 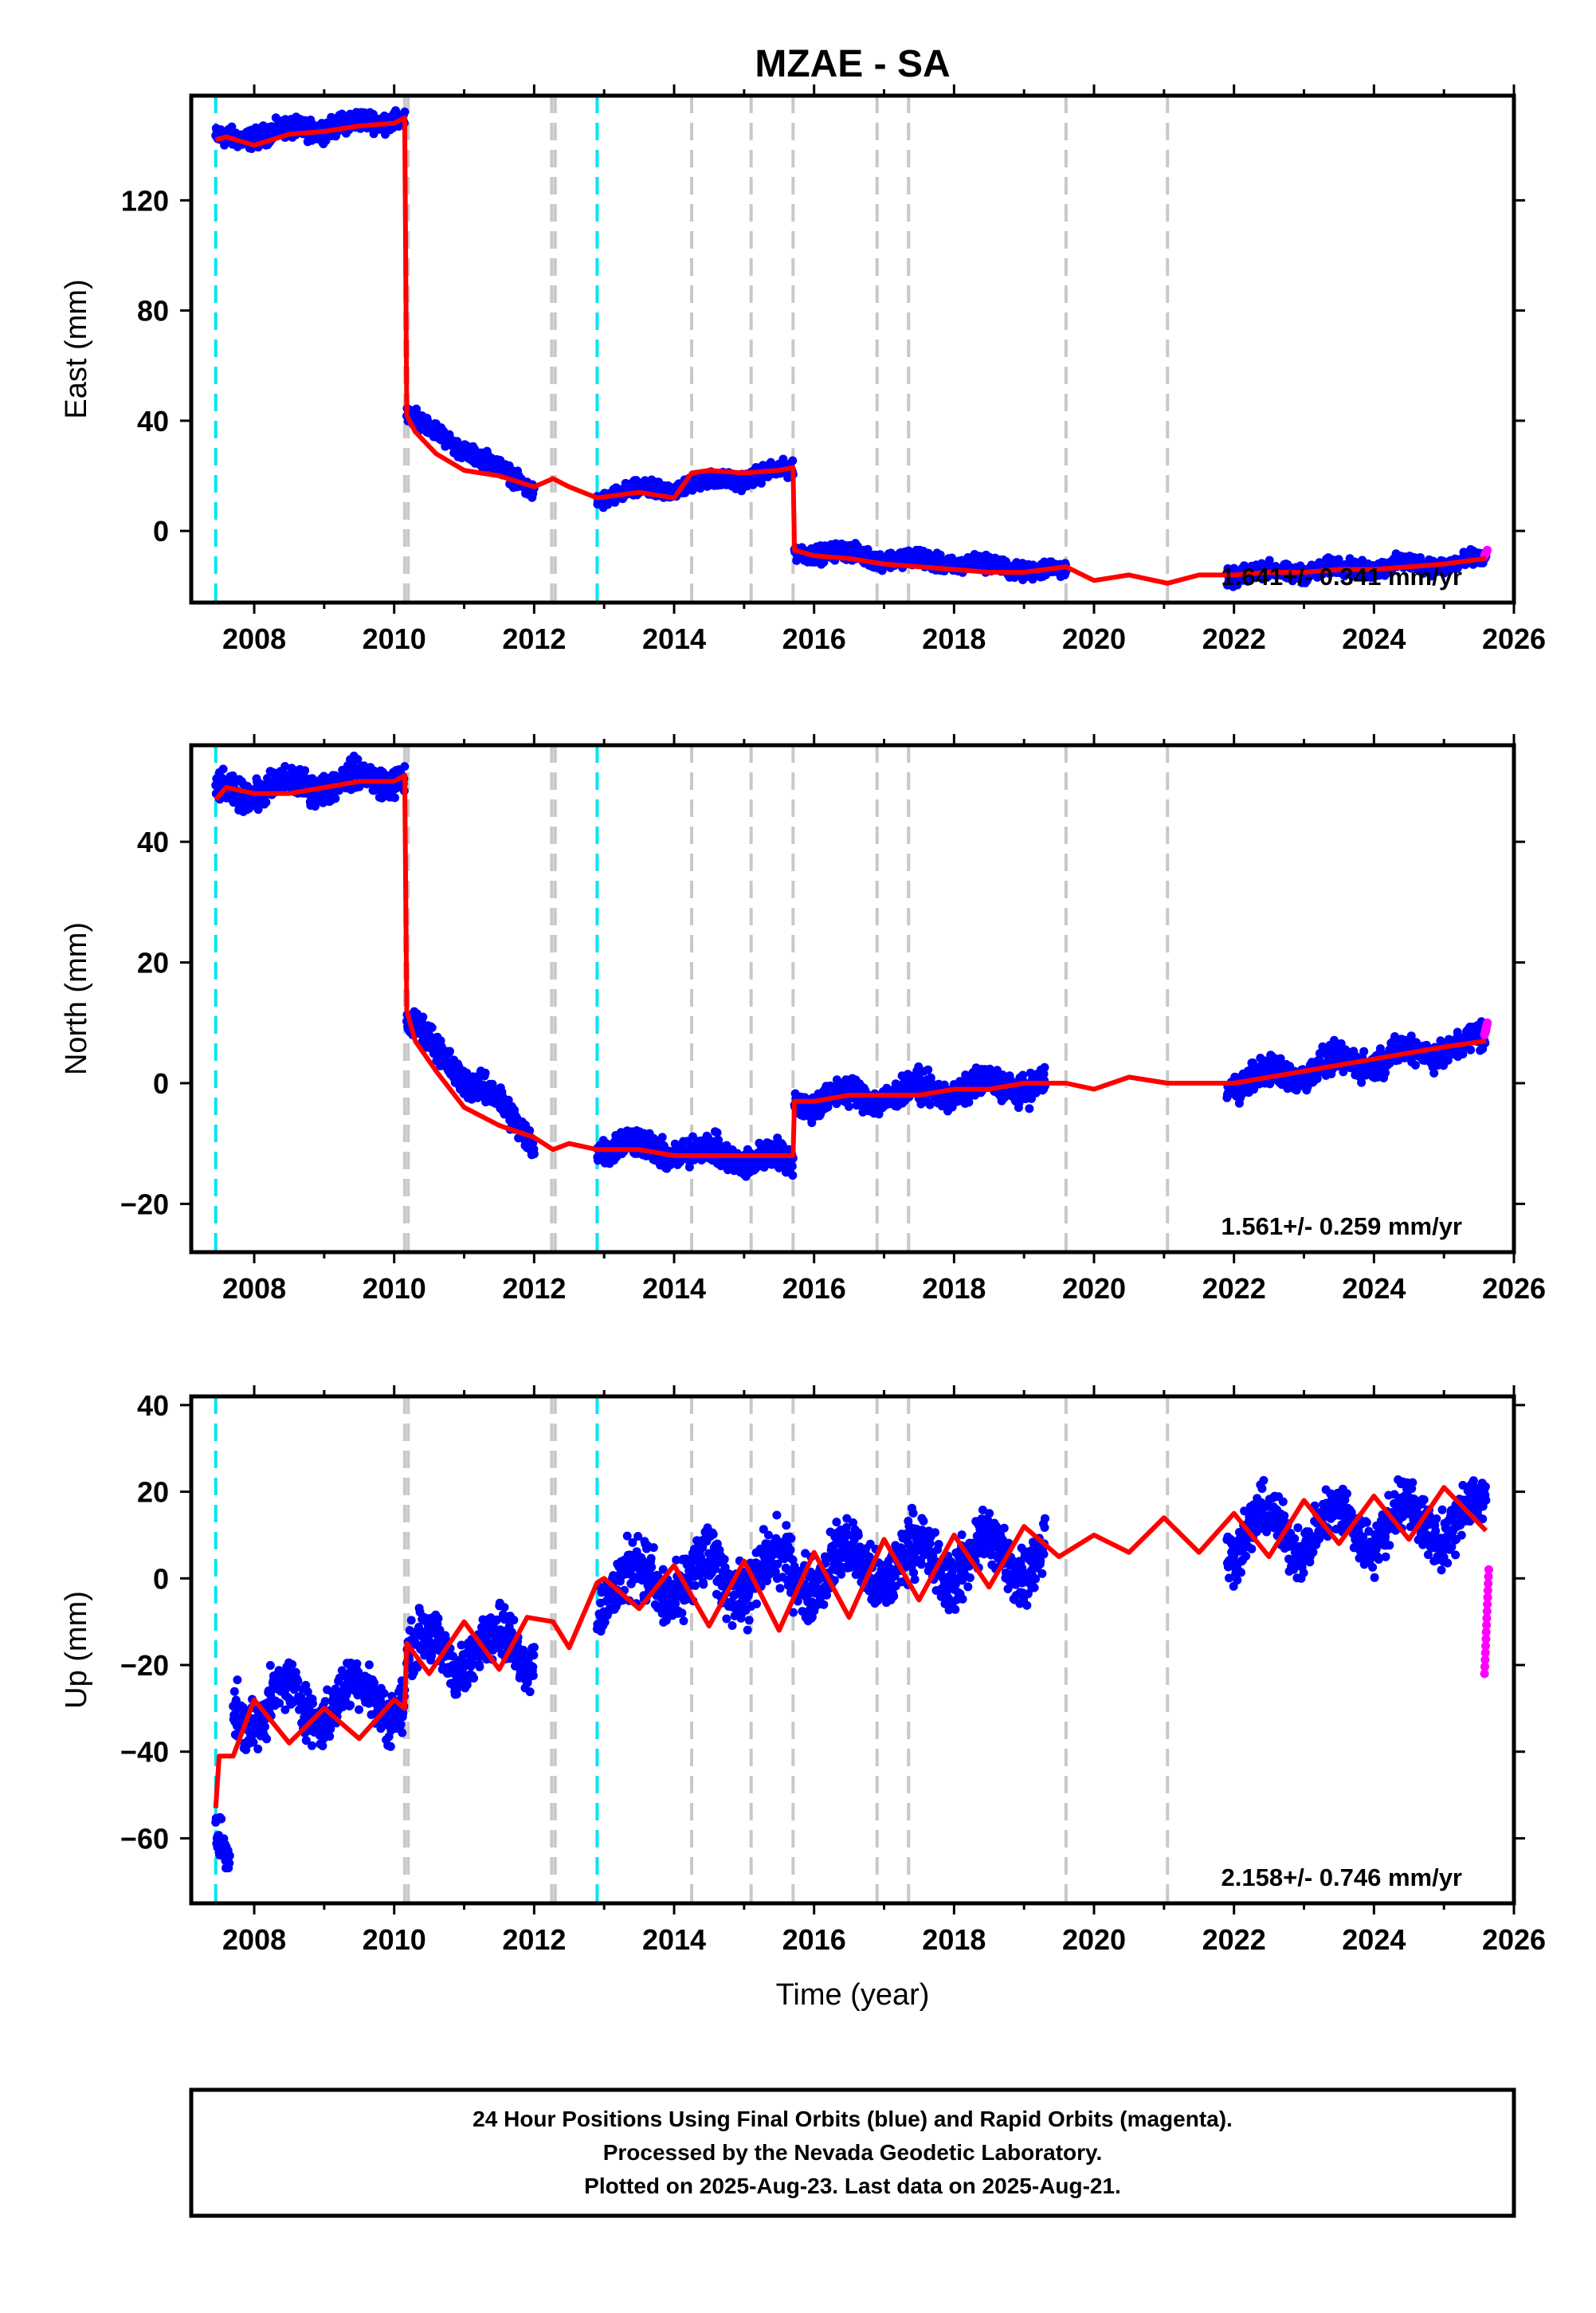 I want to click on x-tick-label: 2018, so click(x=954, y=638).